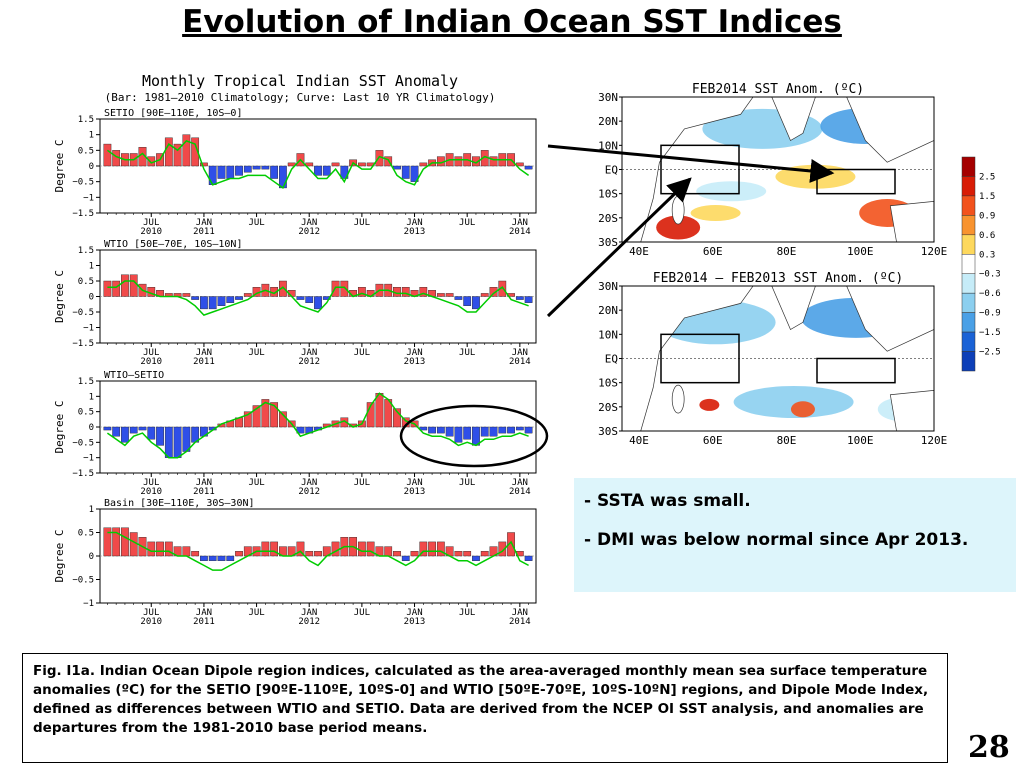  Describe the element at coordinates (731, 191) in the screenshot. I see `anomaly-patch-cold` at that location.